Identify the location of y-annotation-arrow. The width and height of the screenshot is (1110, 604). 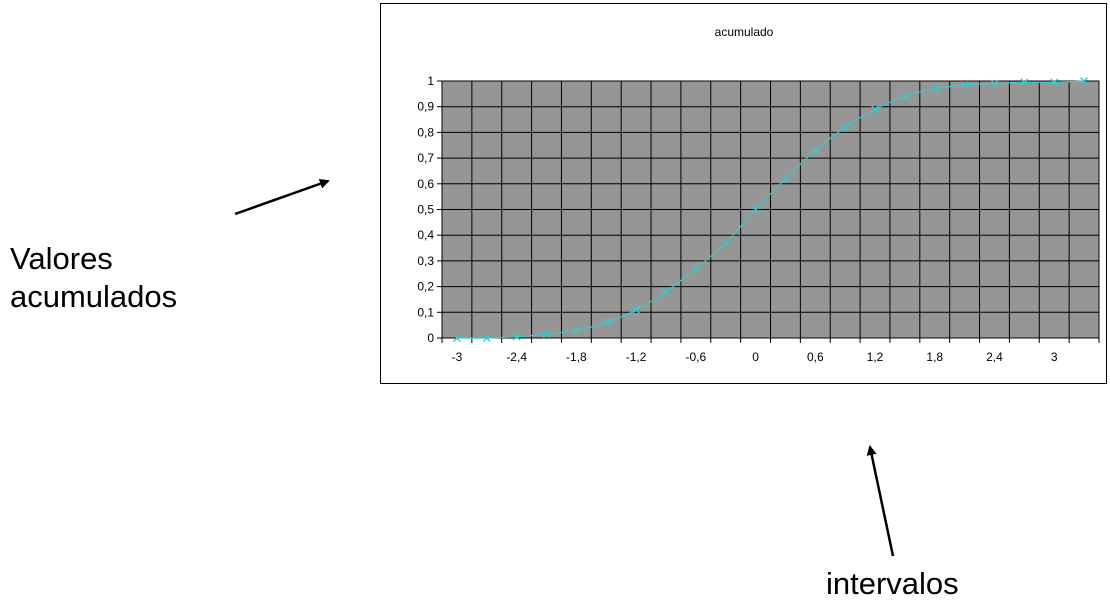
(282, 197).